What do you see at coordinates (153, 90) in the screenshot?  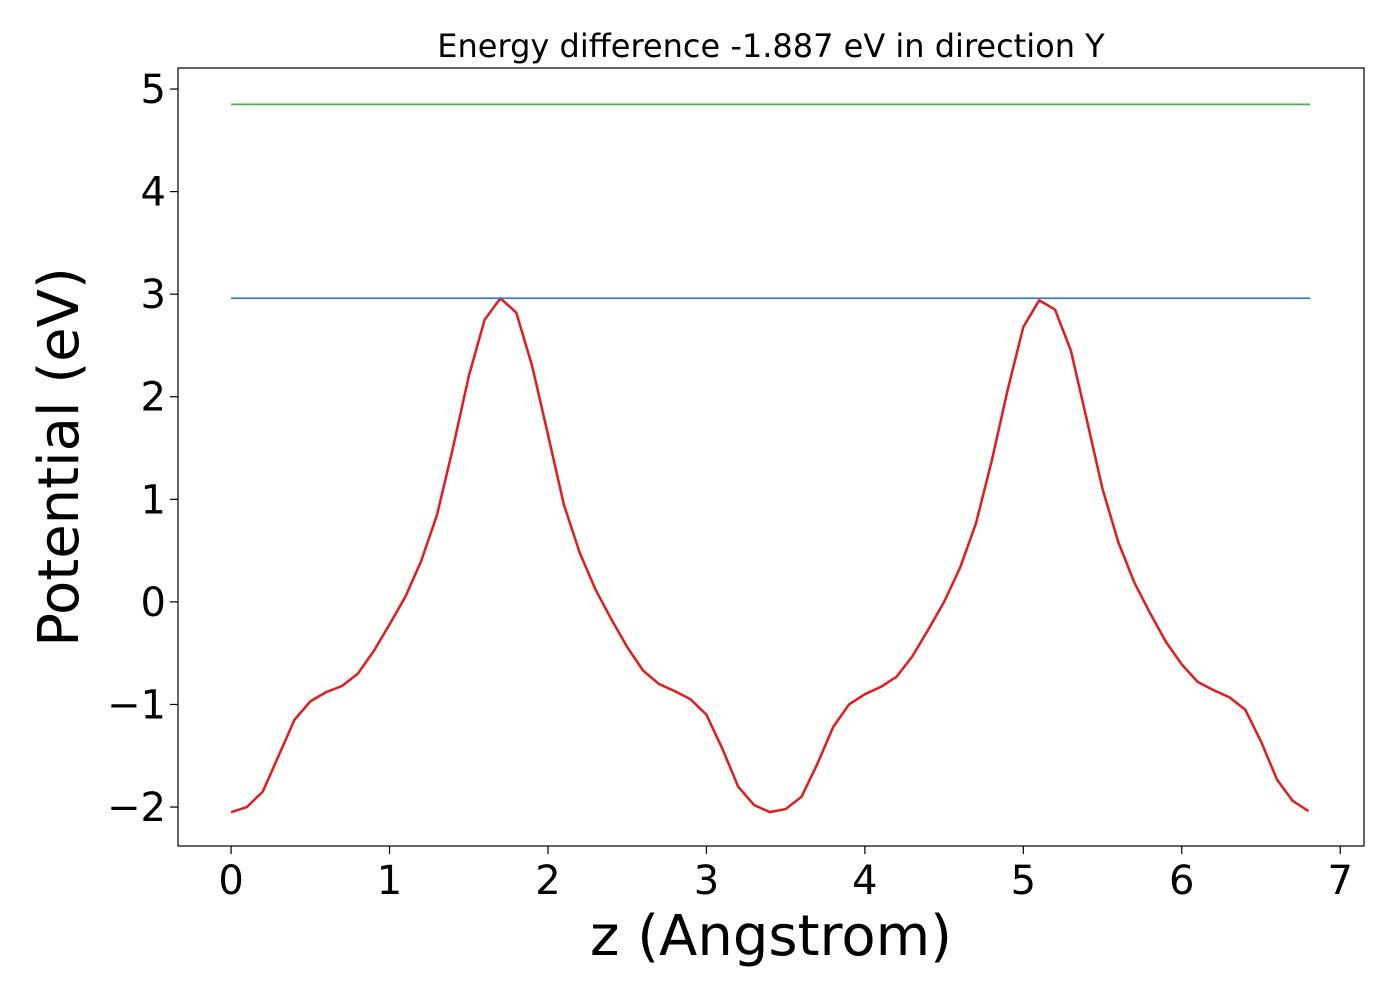 I see `y-tick-label: 5` at bounding box center [153, 90].